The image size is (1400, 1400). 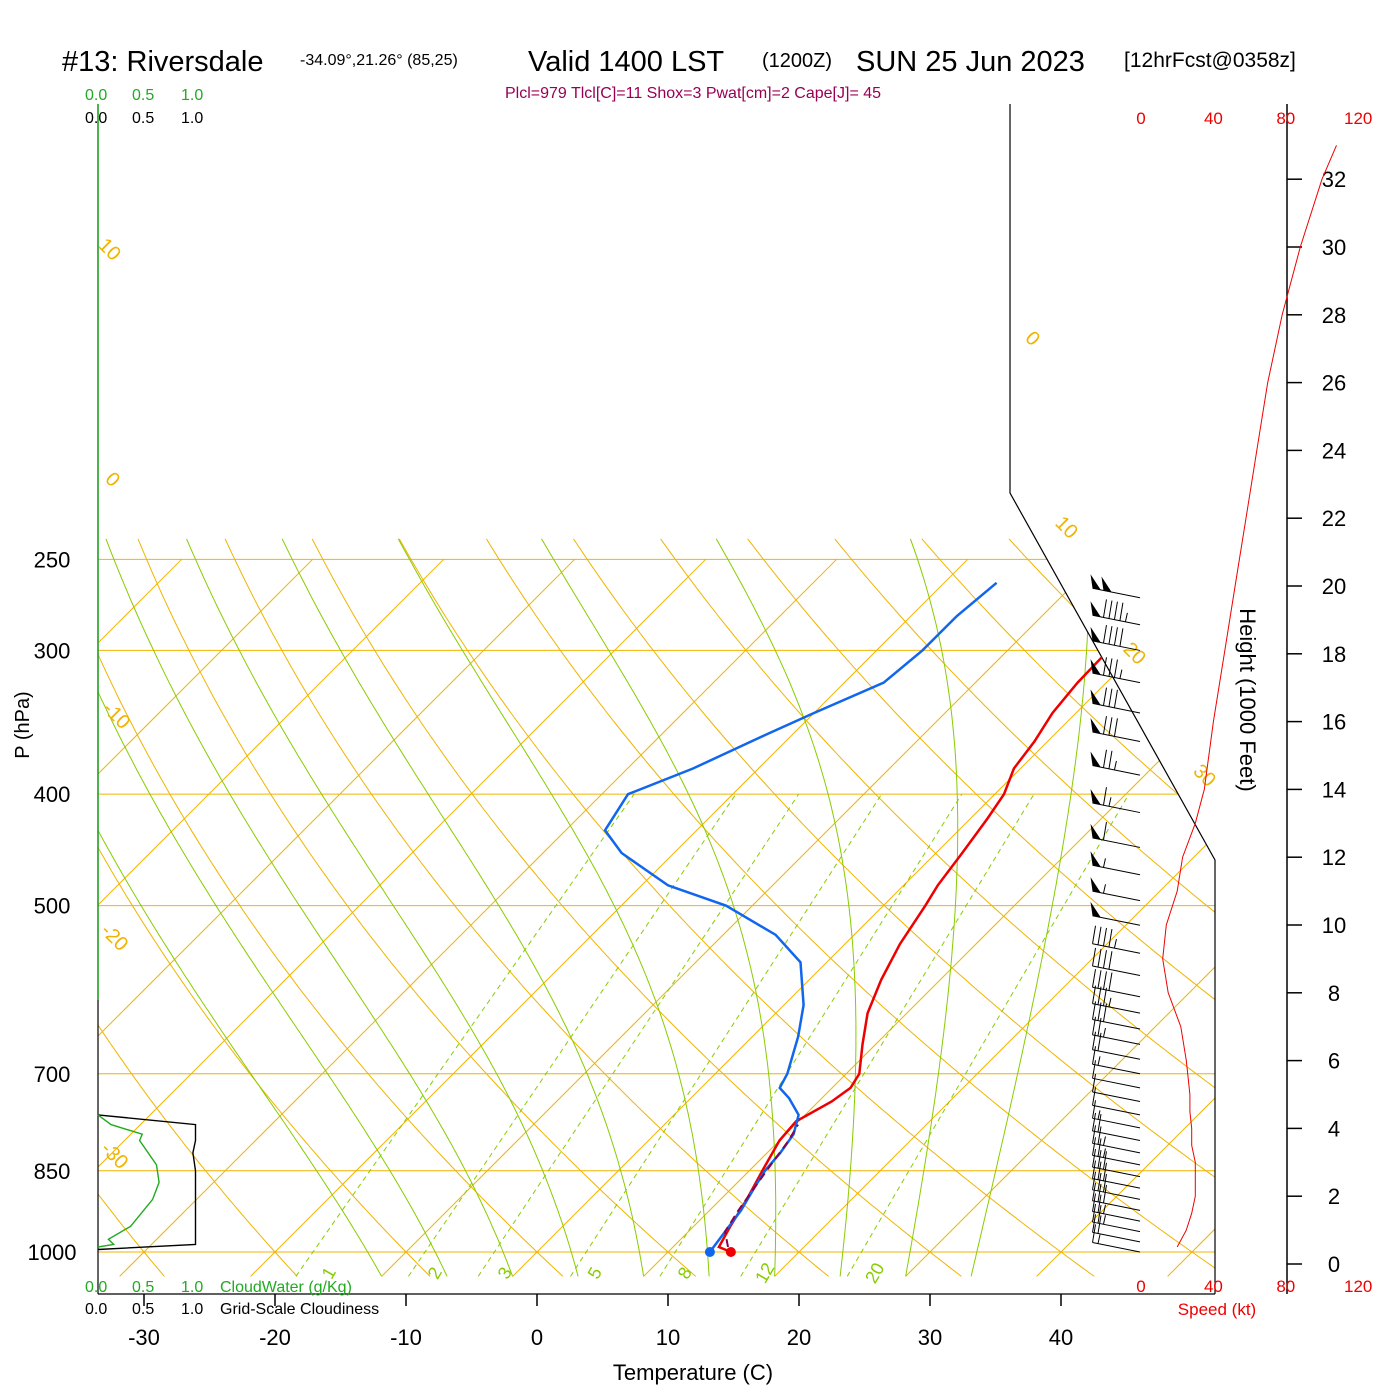 I want to click on height-tick-label: 30, so click(x=1334, y=247).